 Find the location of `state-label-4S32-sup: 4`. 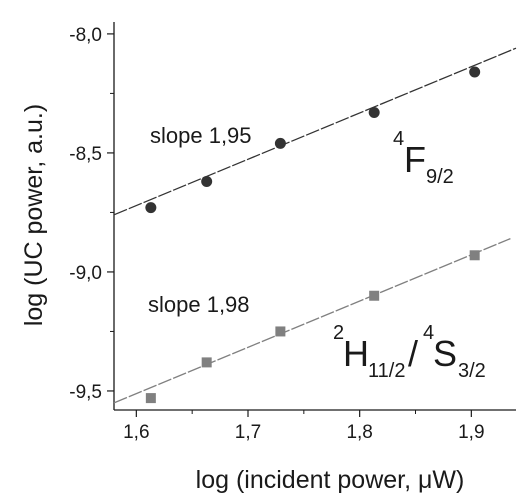

state-label-4S32-sup: 4 is located at coordinates (428, 333).